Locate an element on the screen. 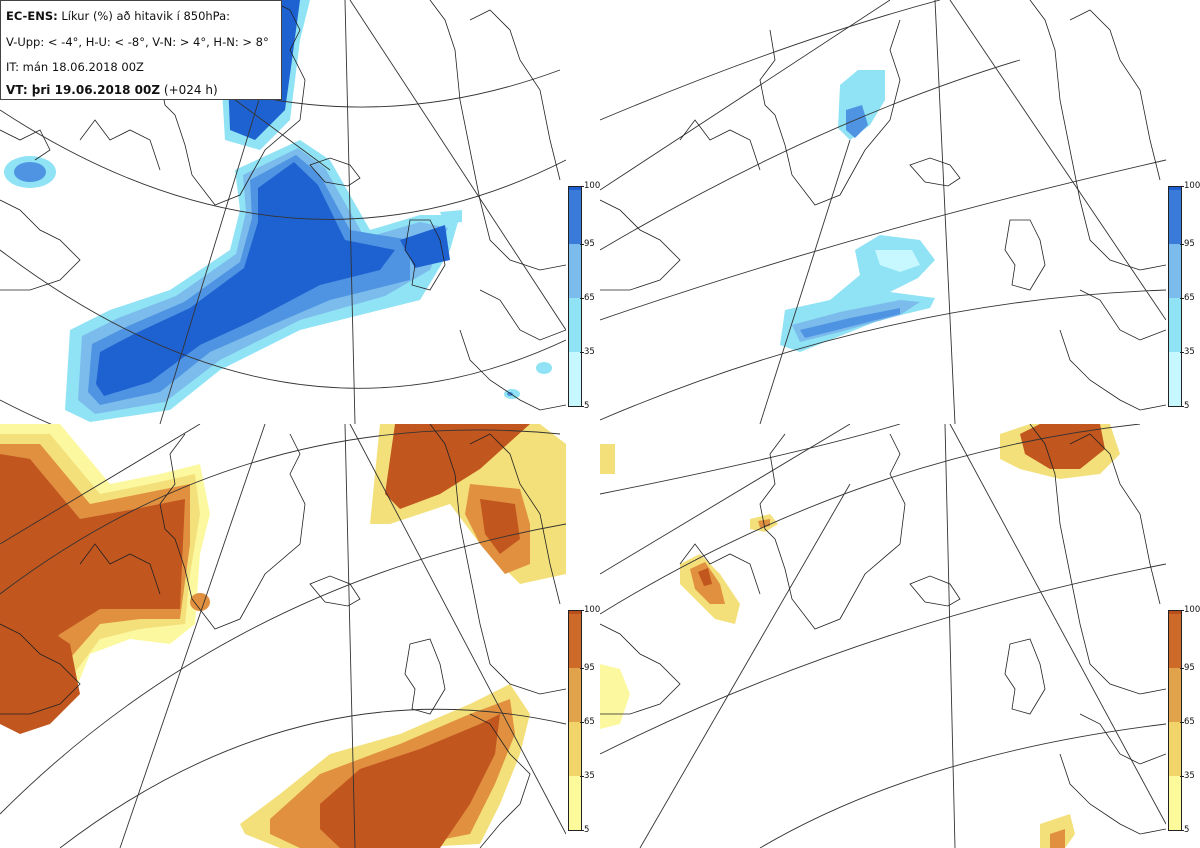  valid-time-line: VT: þri 19.06.2018 00Z (+024 h) is located at coordinates (112, 90).